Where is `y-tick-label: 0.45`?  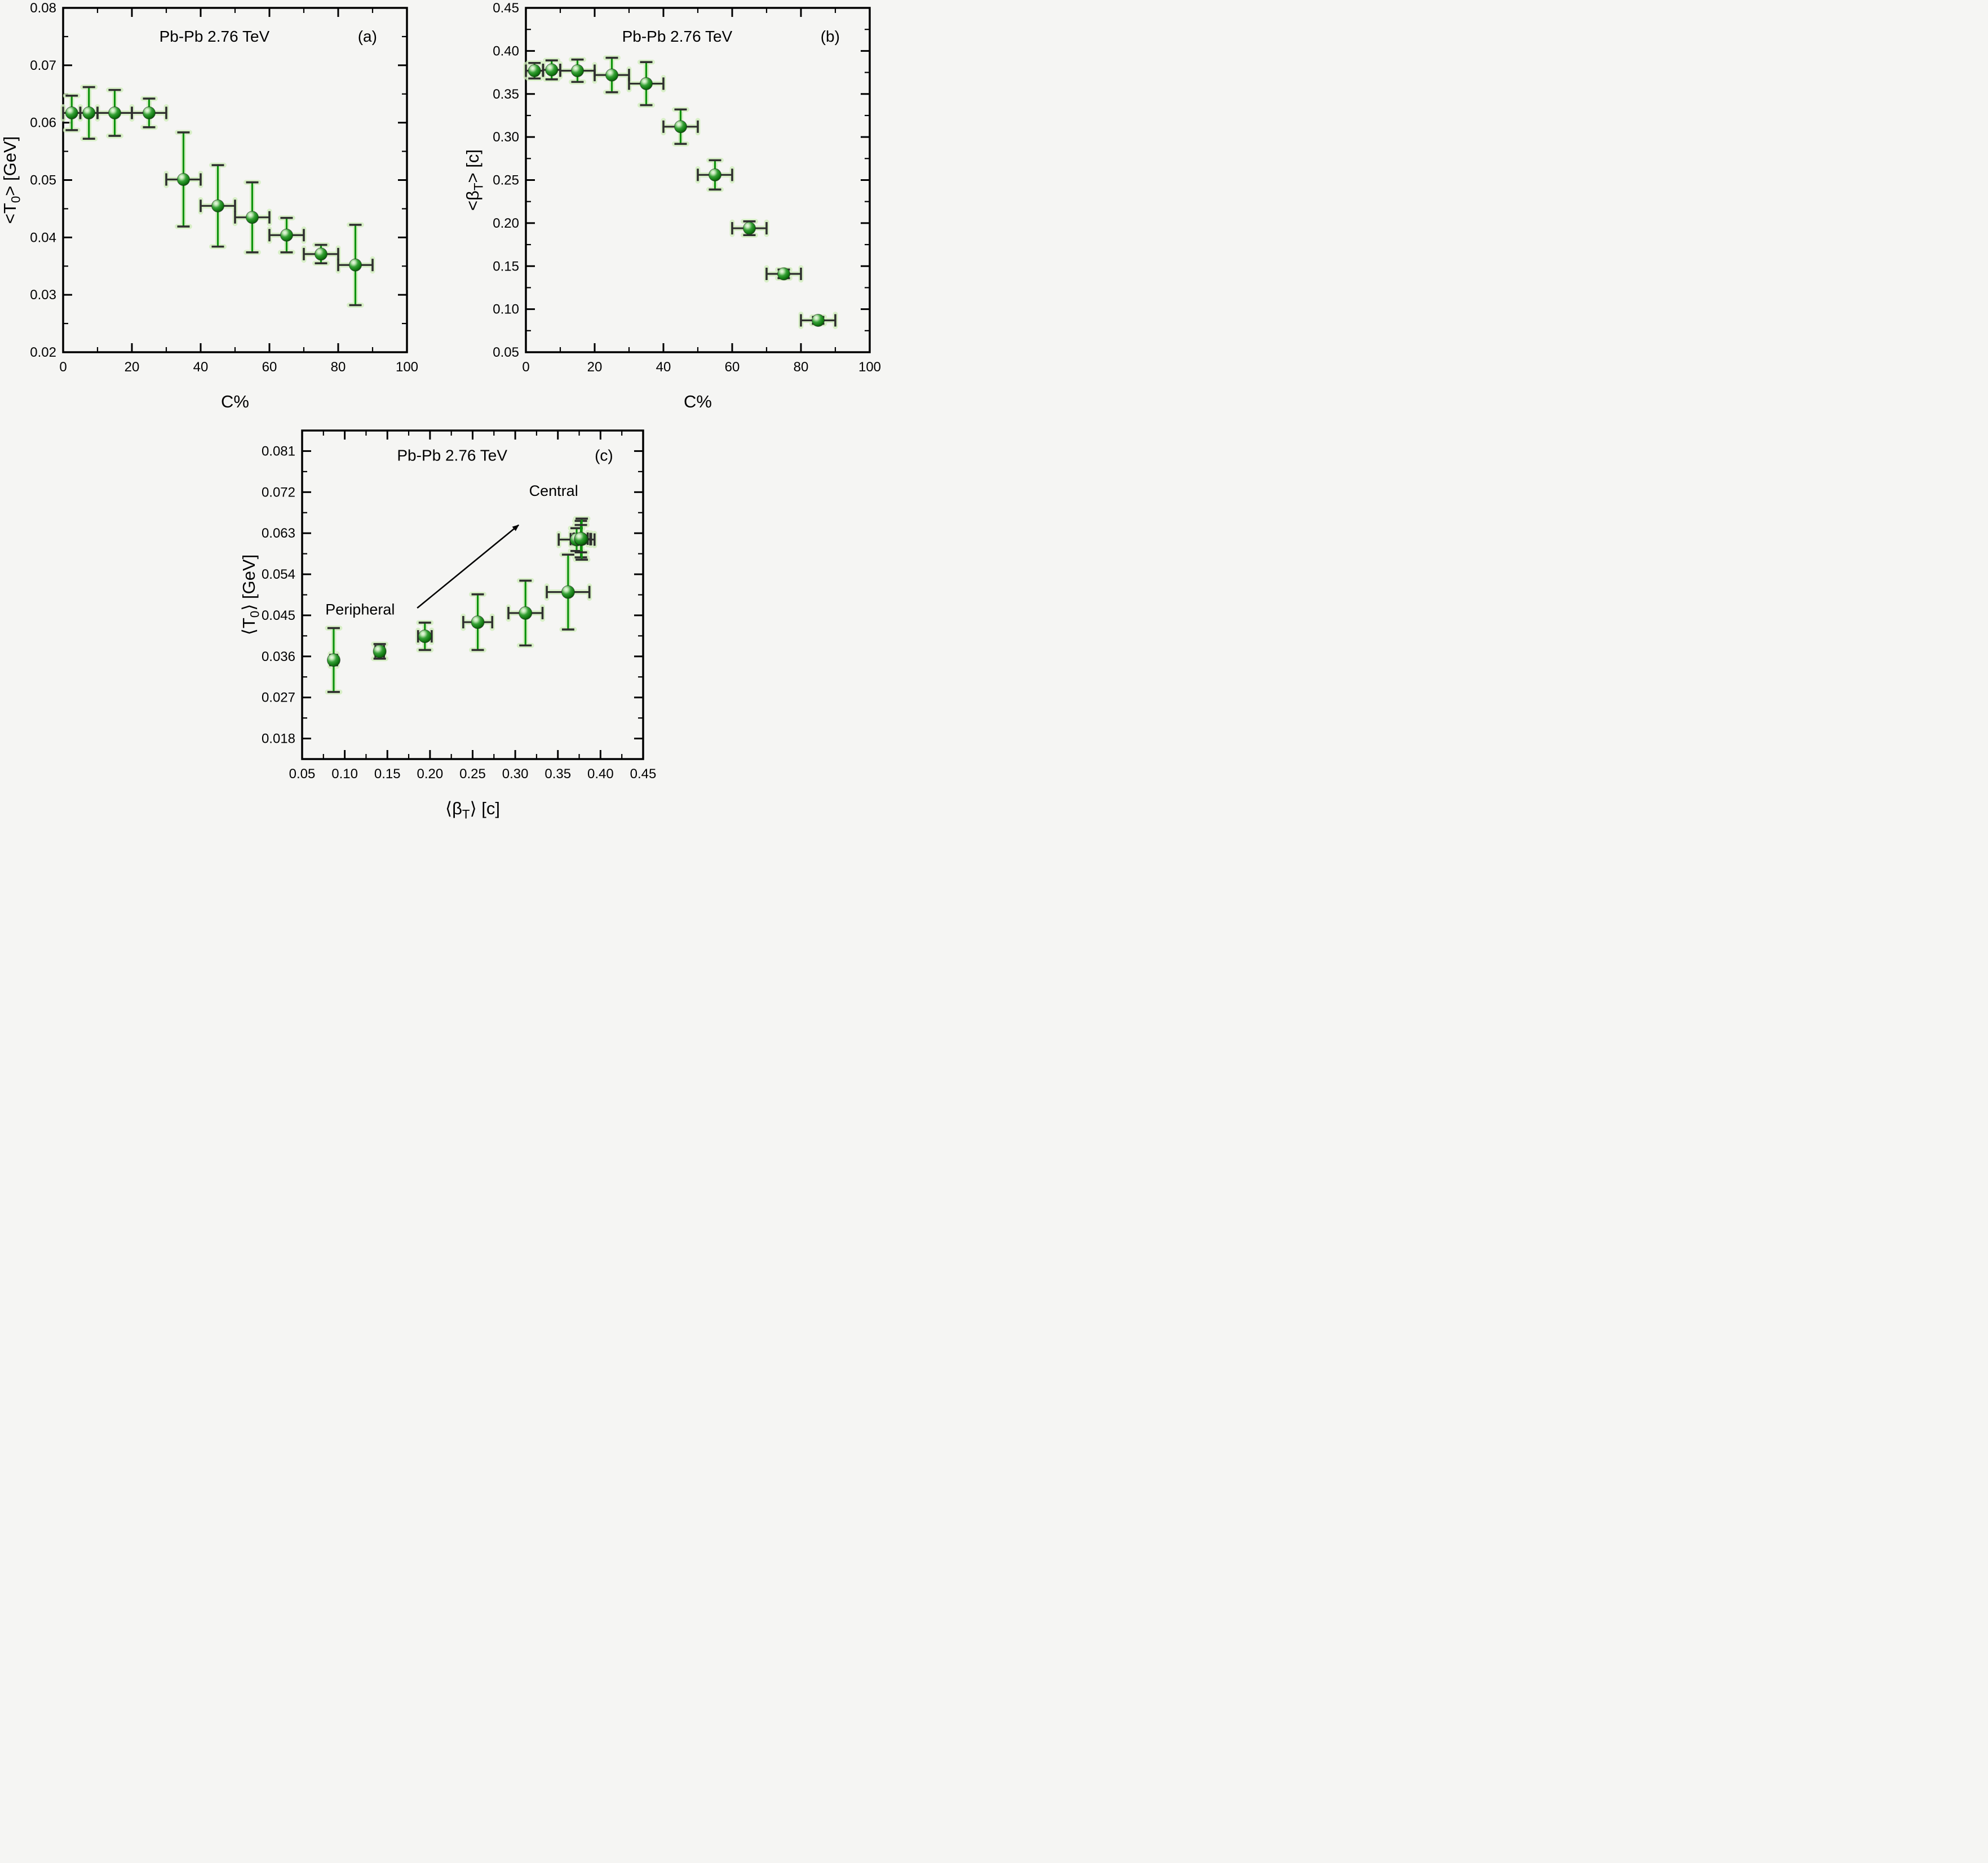
y-tick-label: 0.45 is located at coordinates (506, 8).